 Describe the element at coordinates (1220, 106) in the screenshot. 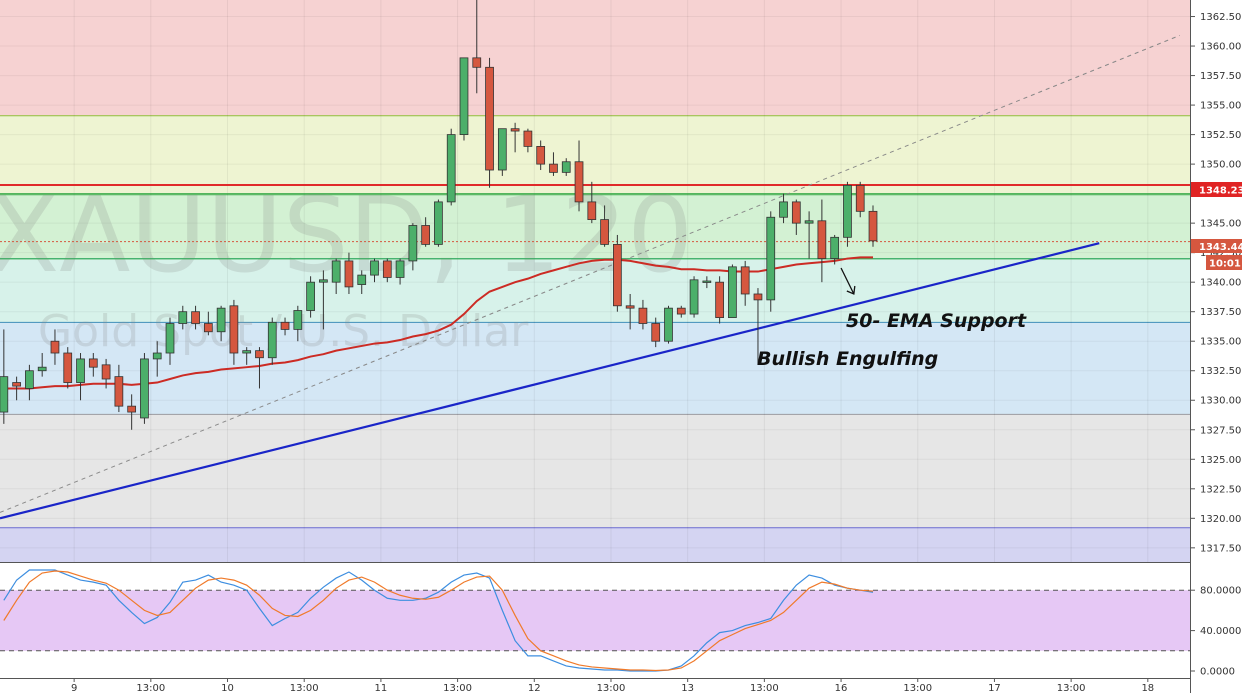

I see `price-tick-label: 1355.00` at that location.